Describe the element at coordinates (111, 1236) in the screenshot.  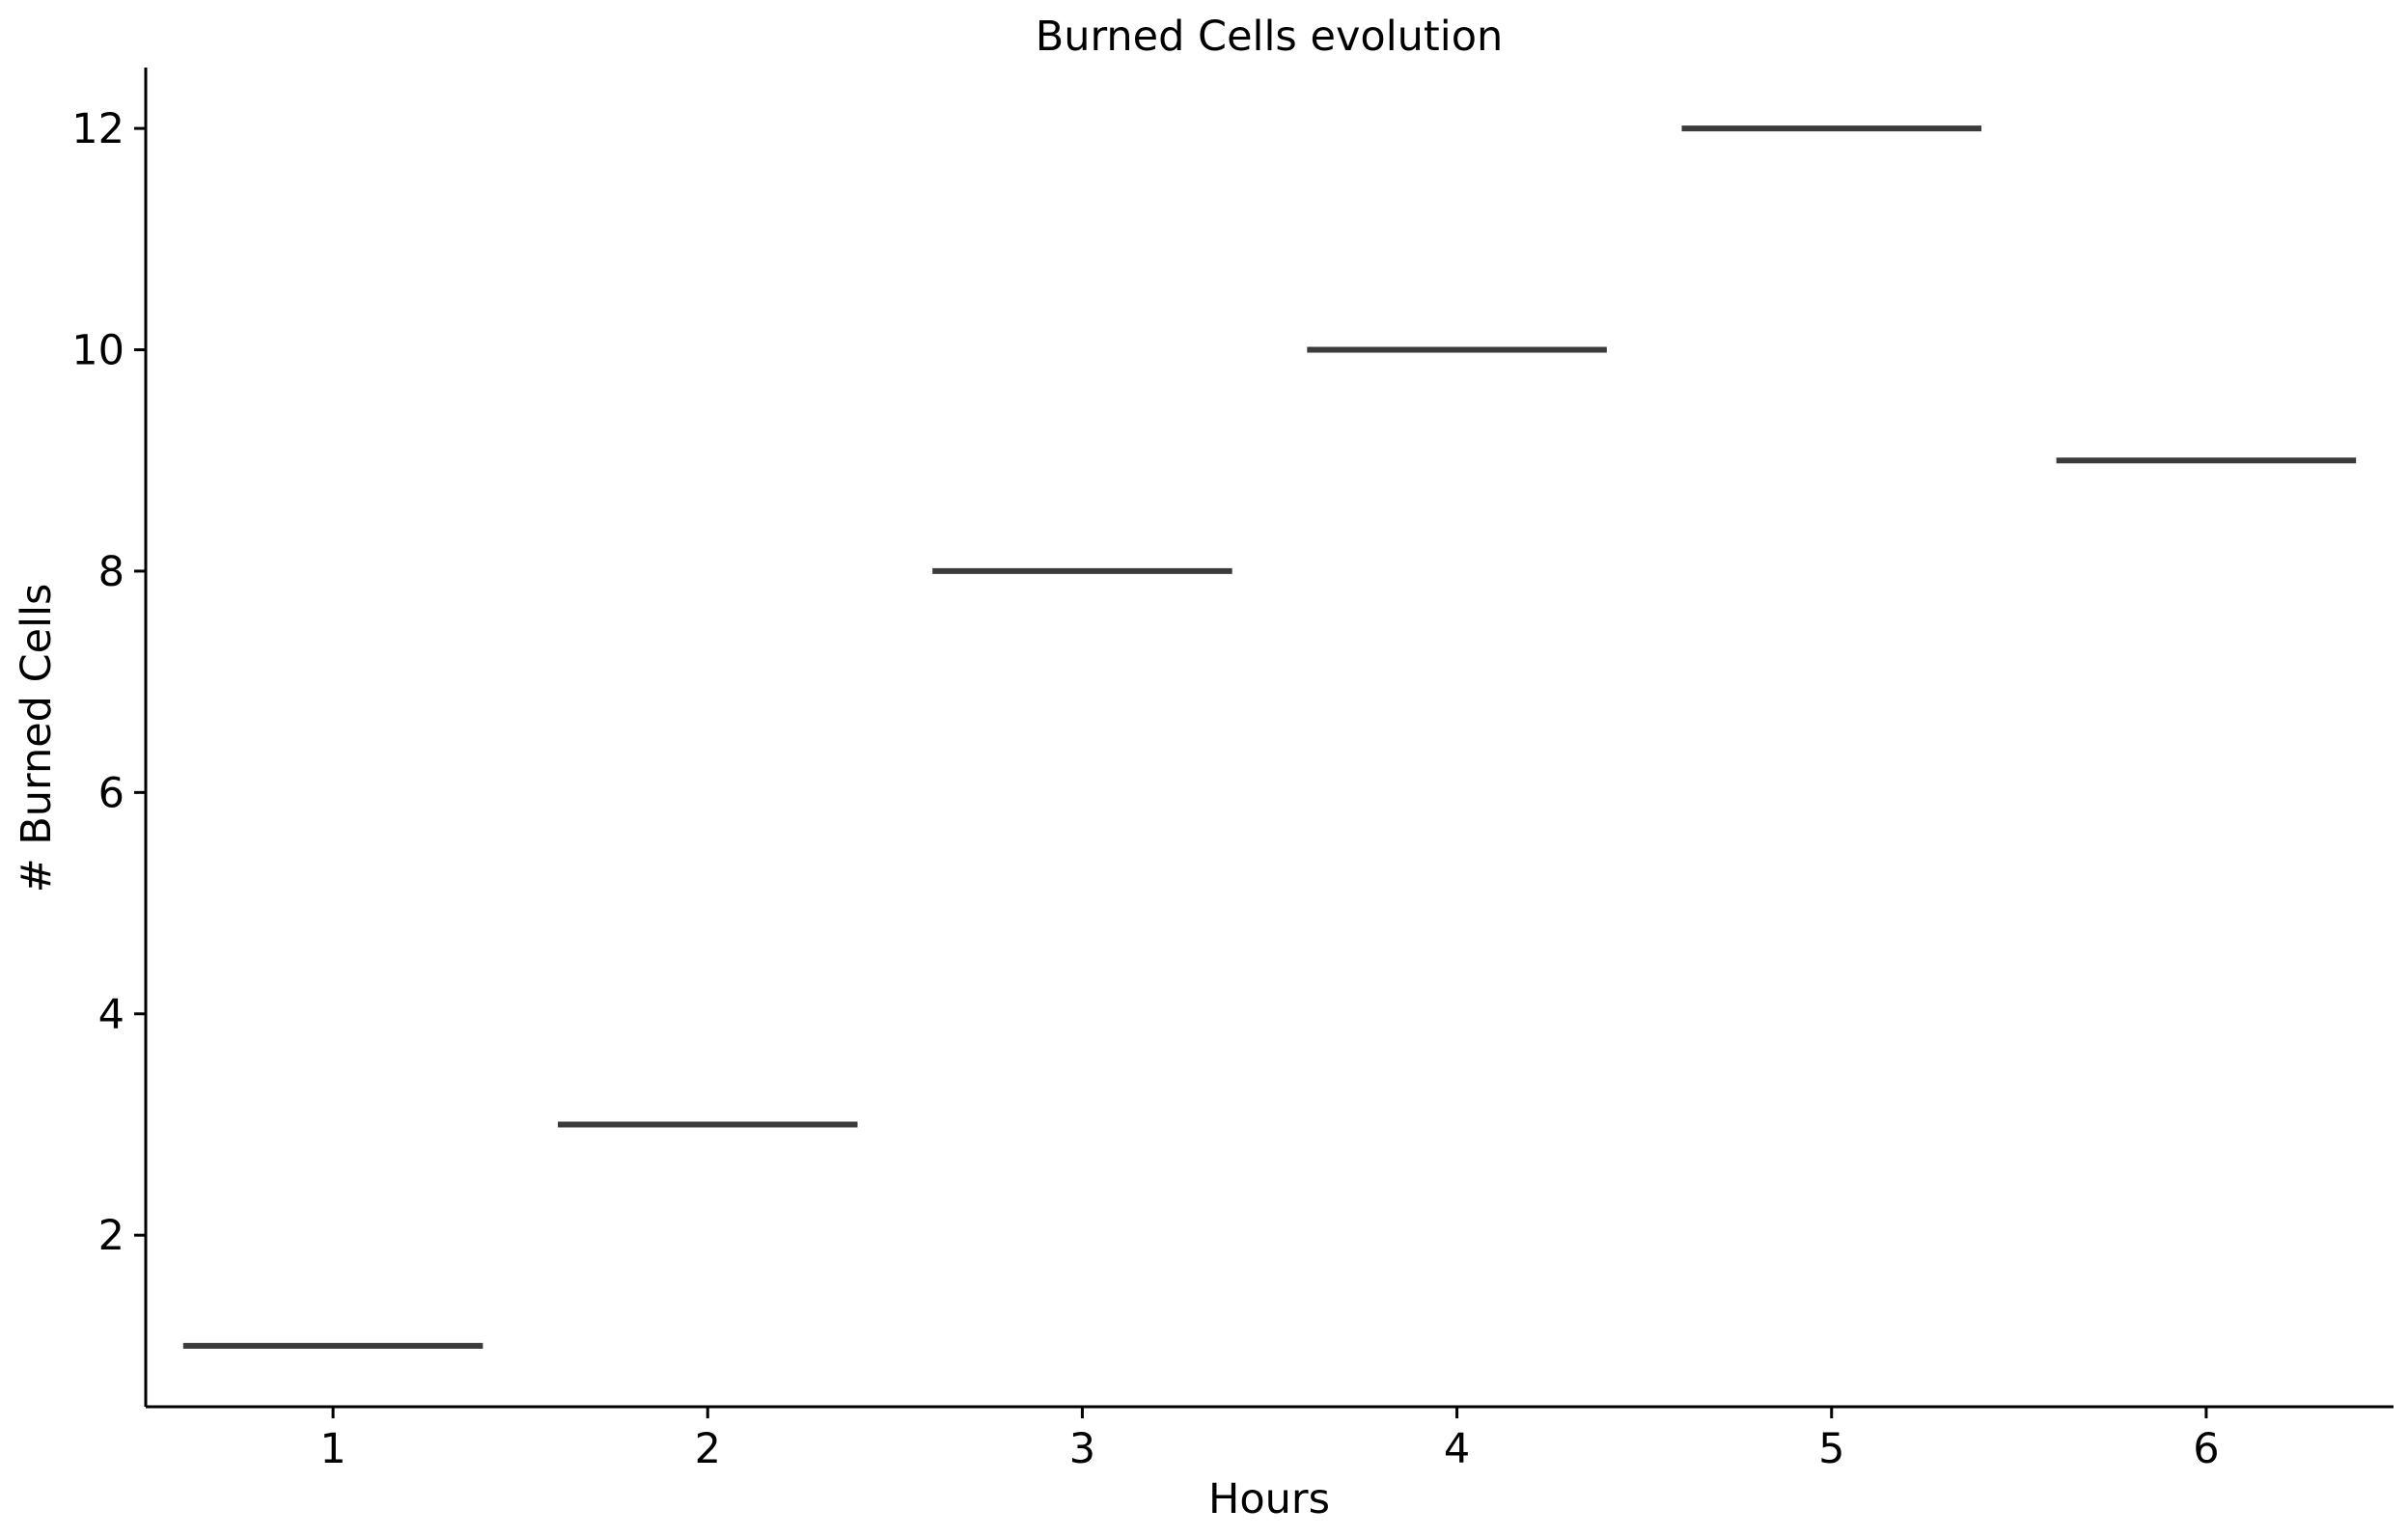
I see `y-tick-label: 2` at that location.